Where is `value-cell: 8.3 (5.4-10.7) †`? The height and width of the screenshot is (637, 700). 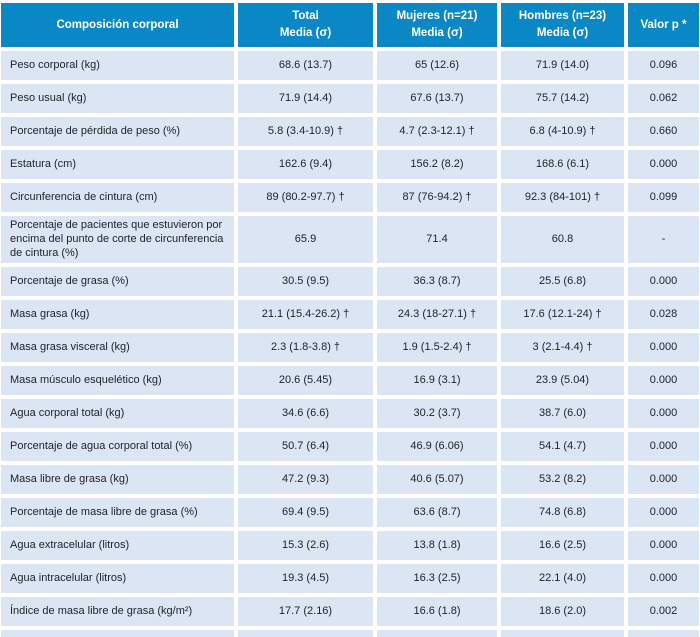
value-cell: 8.3 (5.4-10.7) † is located at coordinates (305, 633).